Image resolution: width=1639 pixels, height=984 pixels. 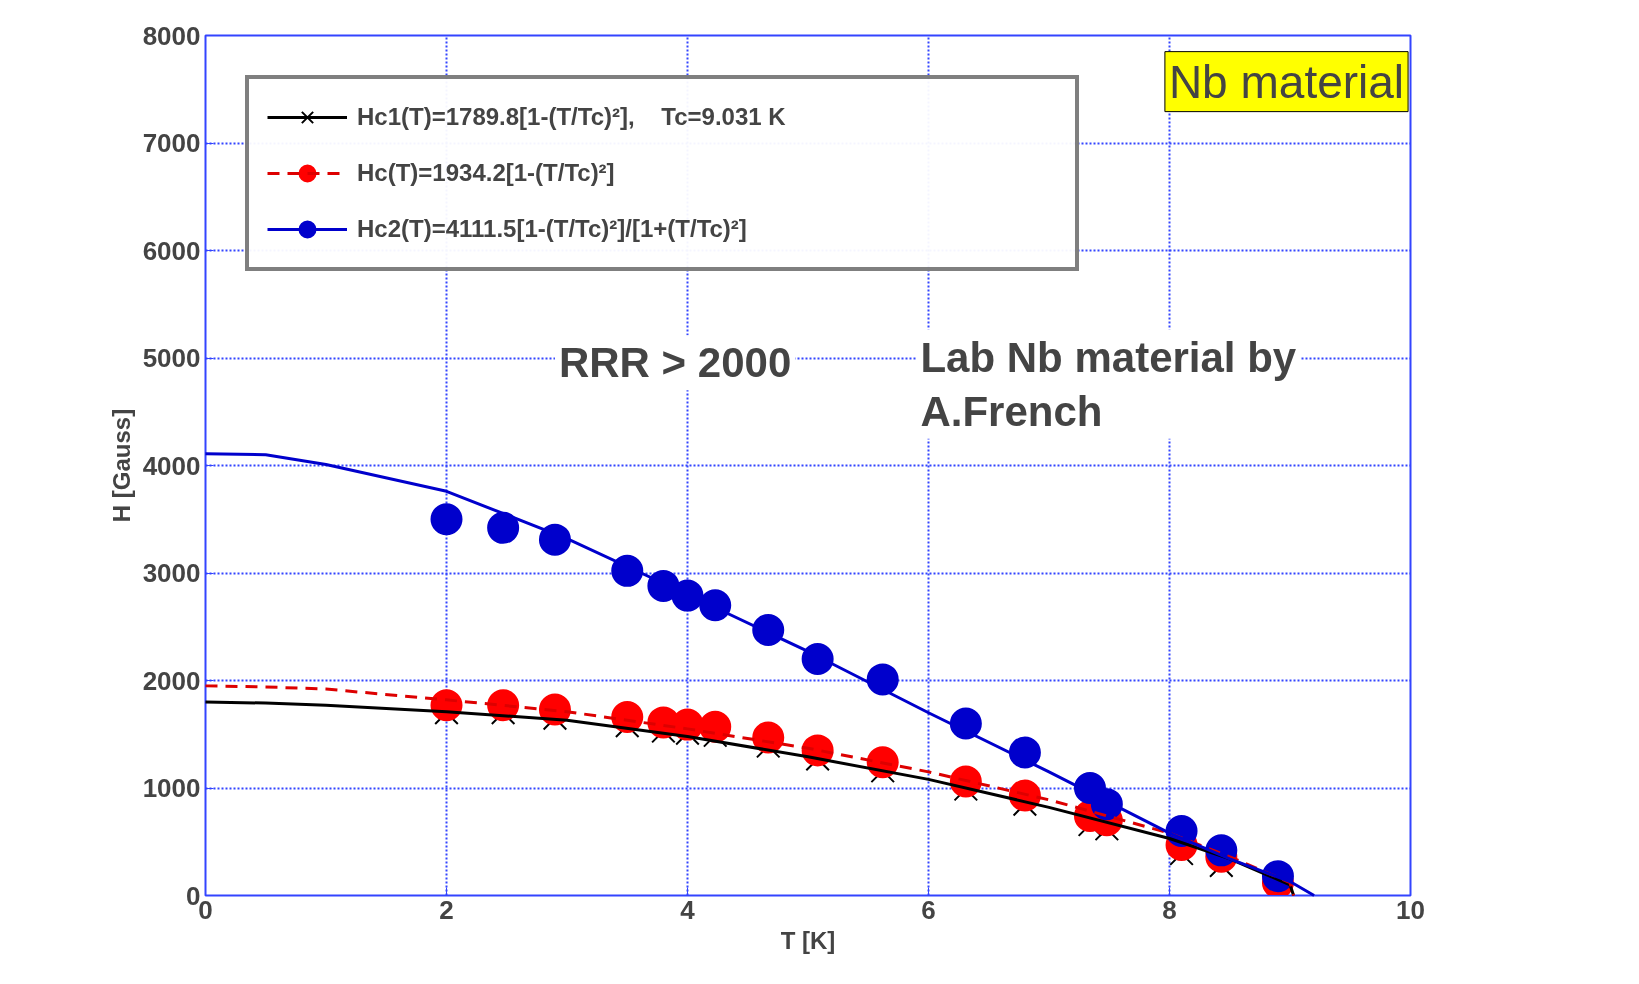 What do you see at coordinates (1286, 81) in the screenshot?
I see `annotation: Nb material` at bounding box center [1286, 81].